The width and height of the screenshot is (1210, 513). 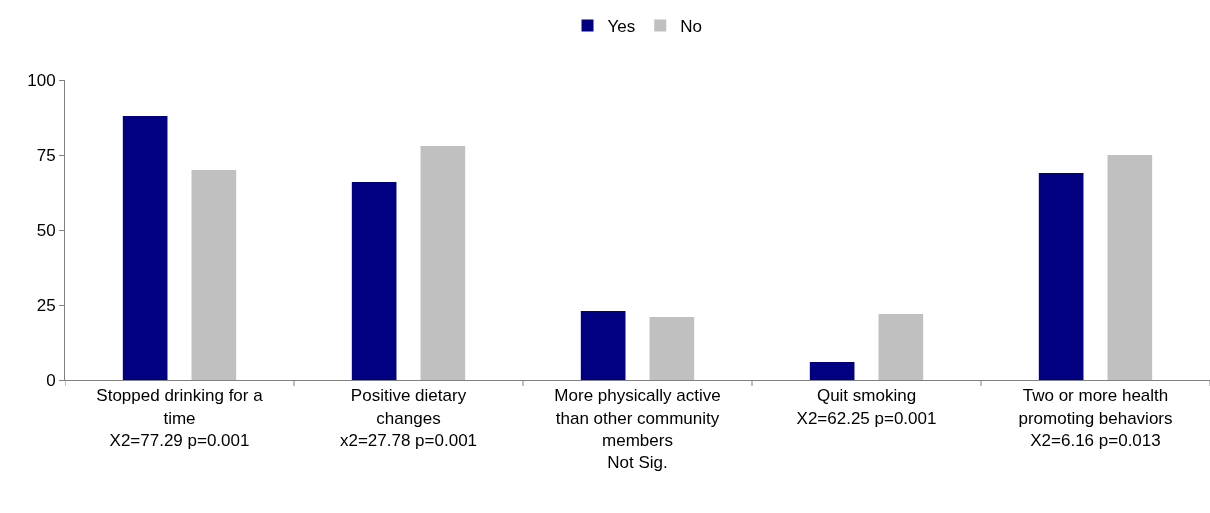 I want to click on x-tick-label: Quit smoking X2=62.25 p=0.001, so click(x=866, y=407).